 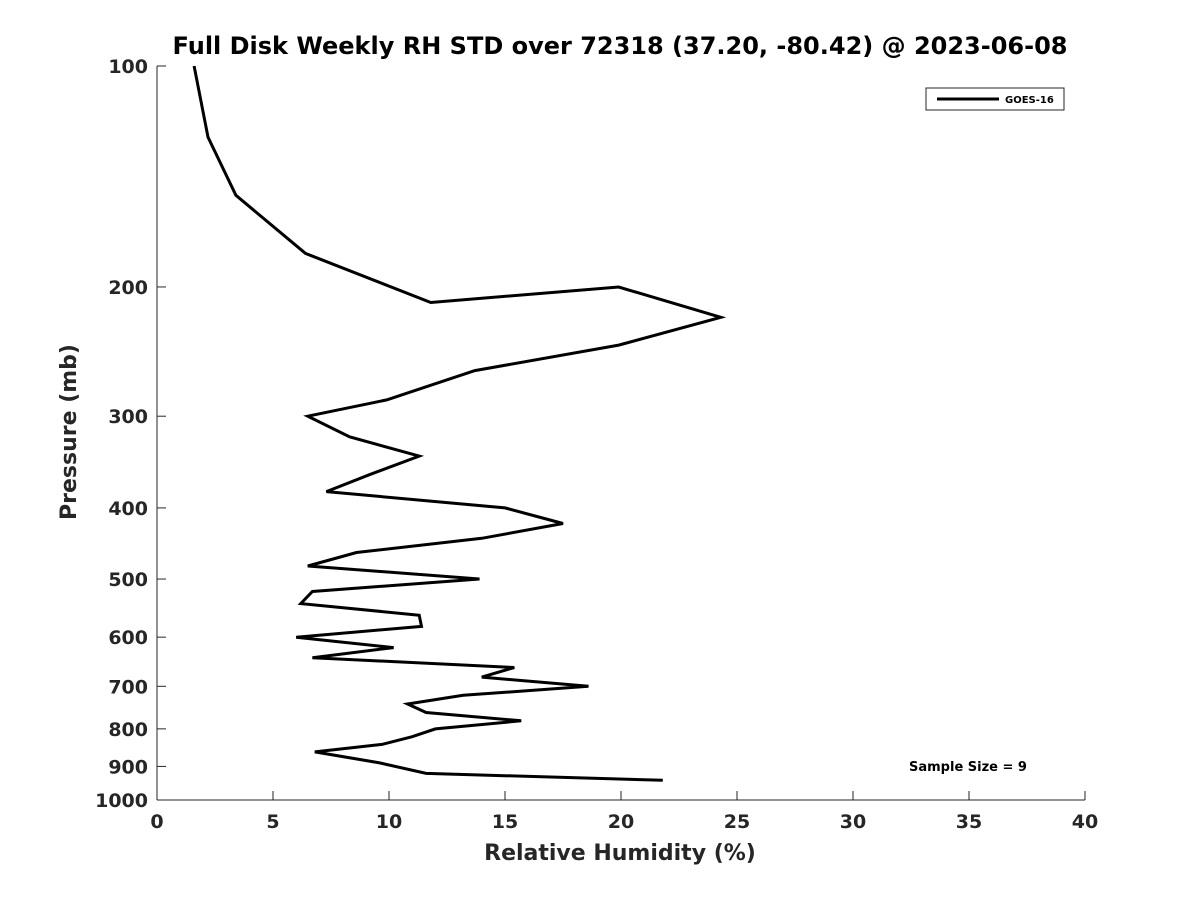 What do you see at coordinates (128, 509) in the screenshot?
I see `y-tick-label: 400` at bounding box center [128, 509].